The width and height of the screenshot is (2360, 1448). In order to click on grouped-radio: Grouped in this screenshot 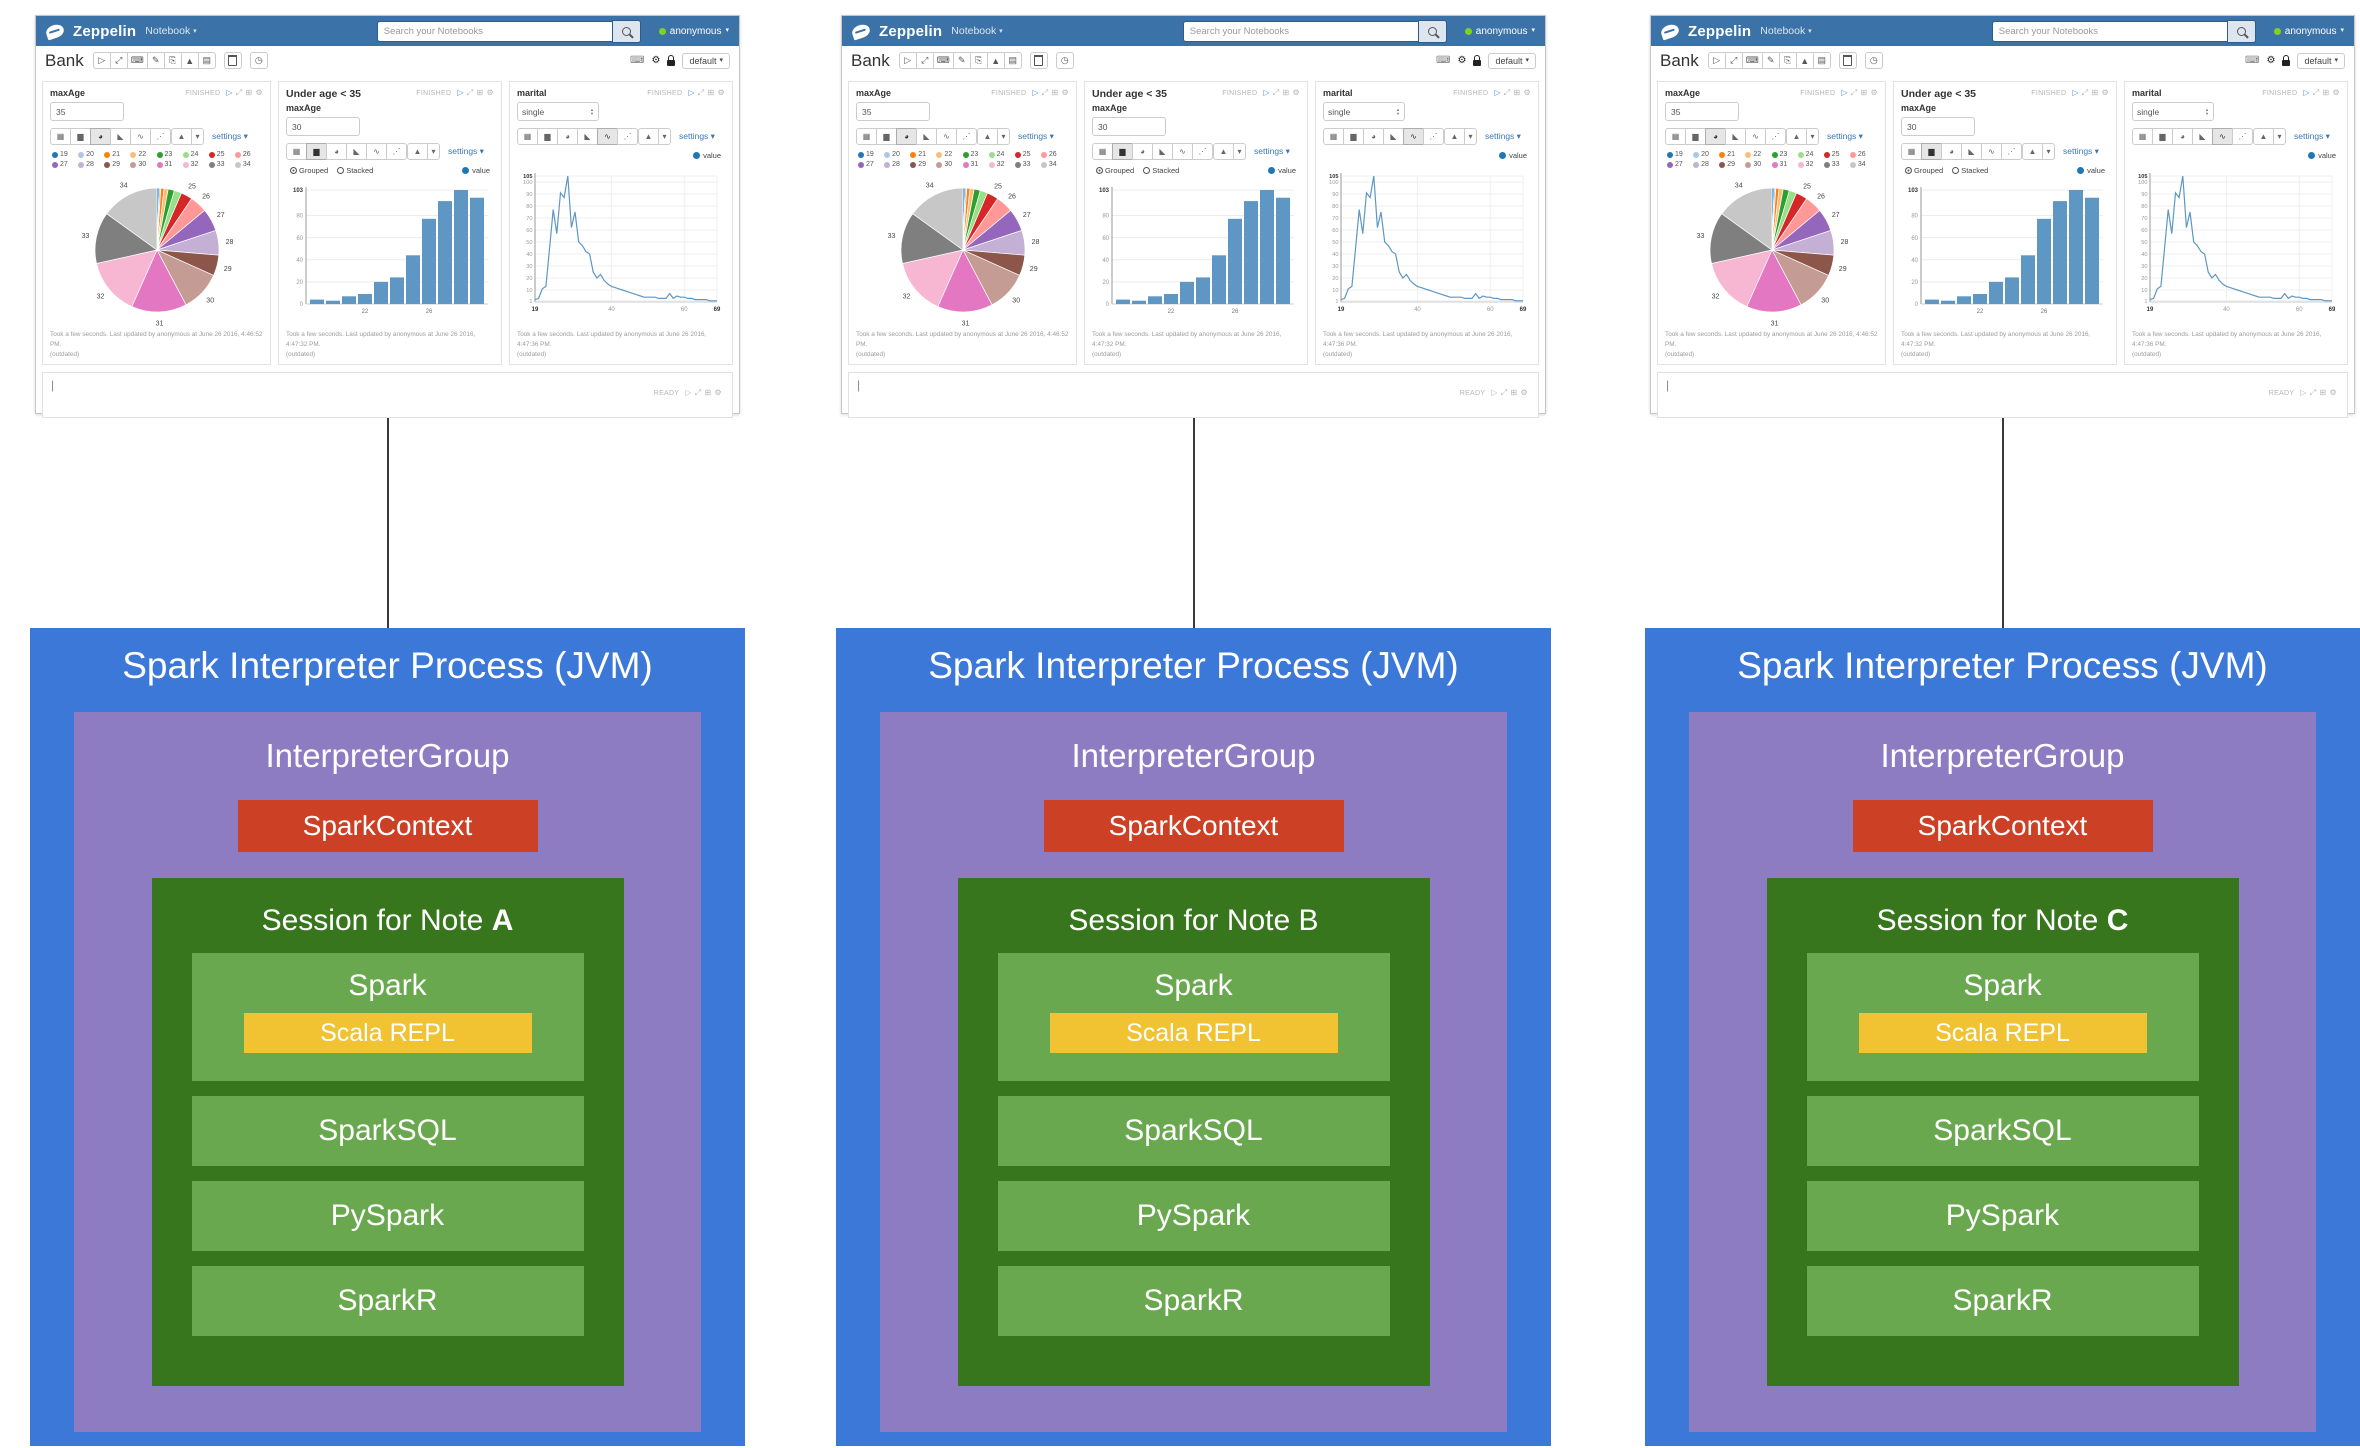, I will do `click(1115, 170)`.